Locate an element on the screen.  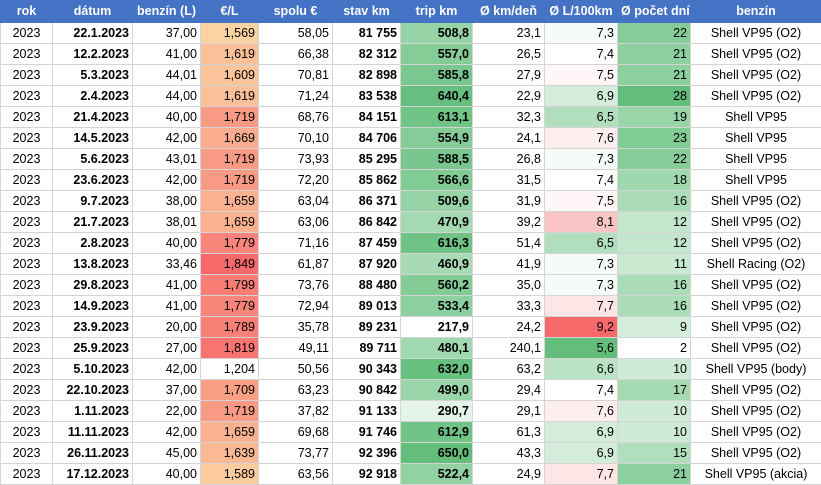
cell-trip: 554,9 is located at coordinates (437, 138).